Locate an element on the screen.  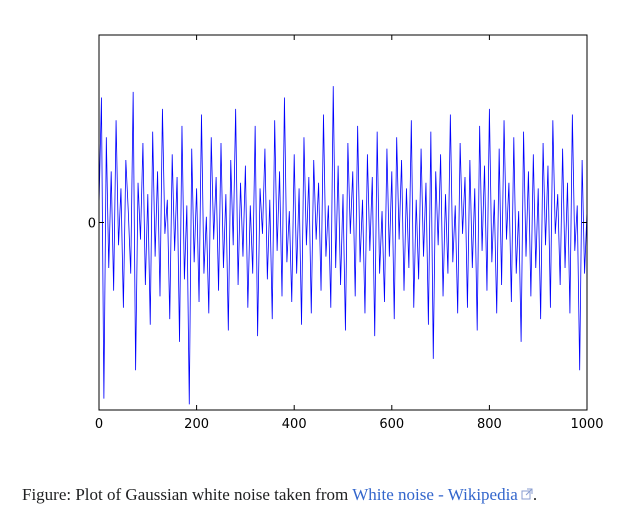
x-tick-label: 200 is located at coordinates (196, 424).